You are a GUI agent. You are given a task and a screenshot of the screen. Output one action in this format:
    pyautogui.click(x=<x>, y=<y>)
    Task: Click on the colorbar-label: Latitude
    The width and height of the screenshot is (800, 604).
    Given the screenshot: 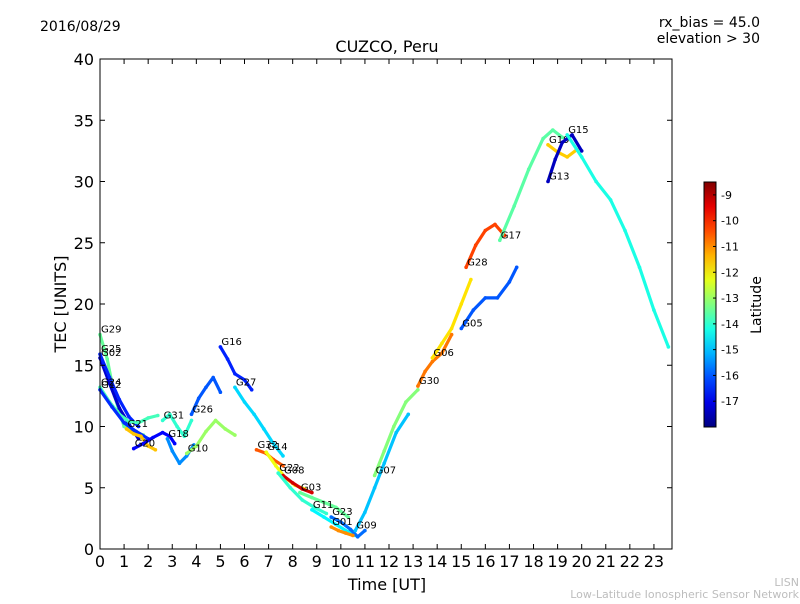 What is the action you would take?
    pyautogui.click(x=757, y=305)
    